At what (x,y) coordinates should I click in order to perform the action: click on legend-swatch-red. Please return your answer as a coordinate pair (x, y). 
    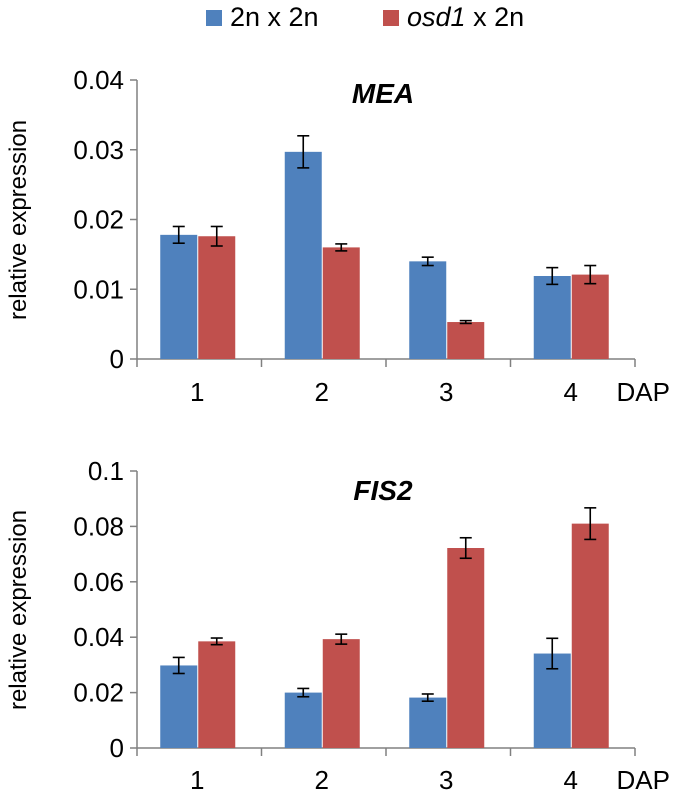
    Looking at the image, I should click on (391, 17).